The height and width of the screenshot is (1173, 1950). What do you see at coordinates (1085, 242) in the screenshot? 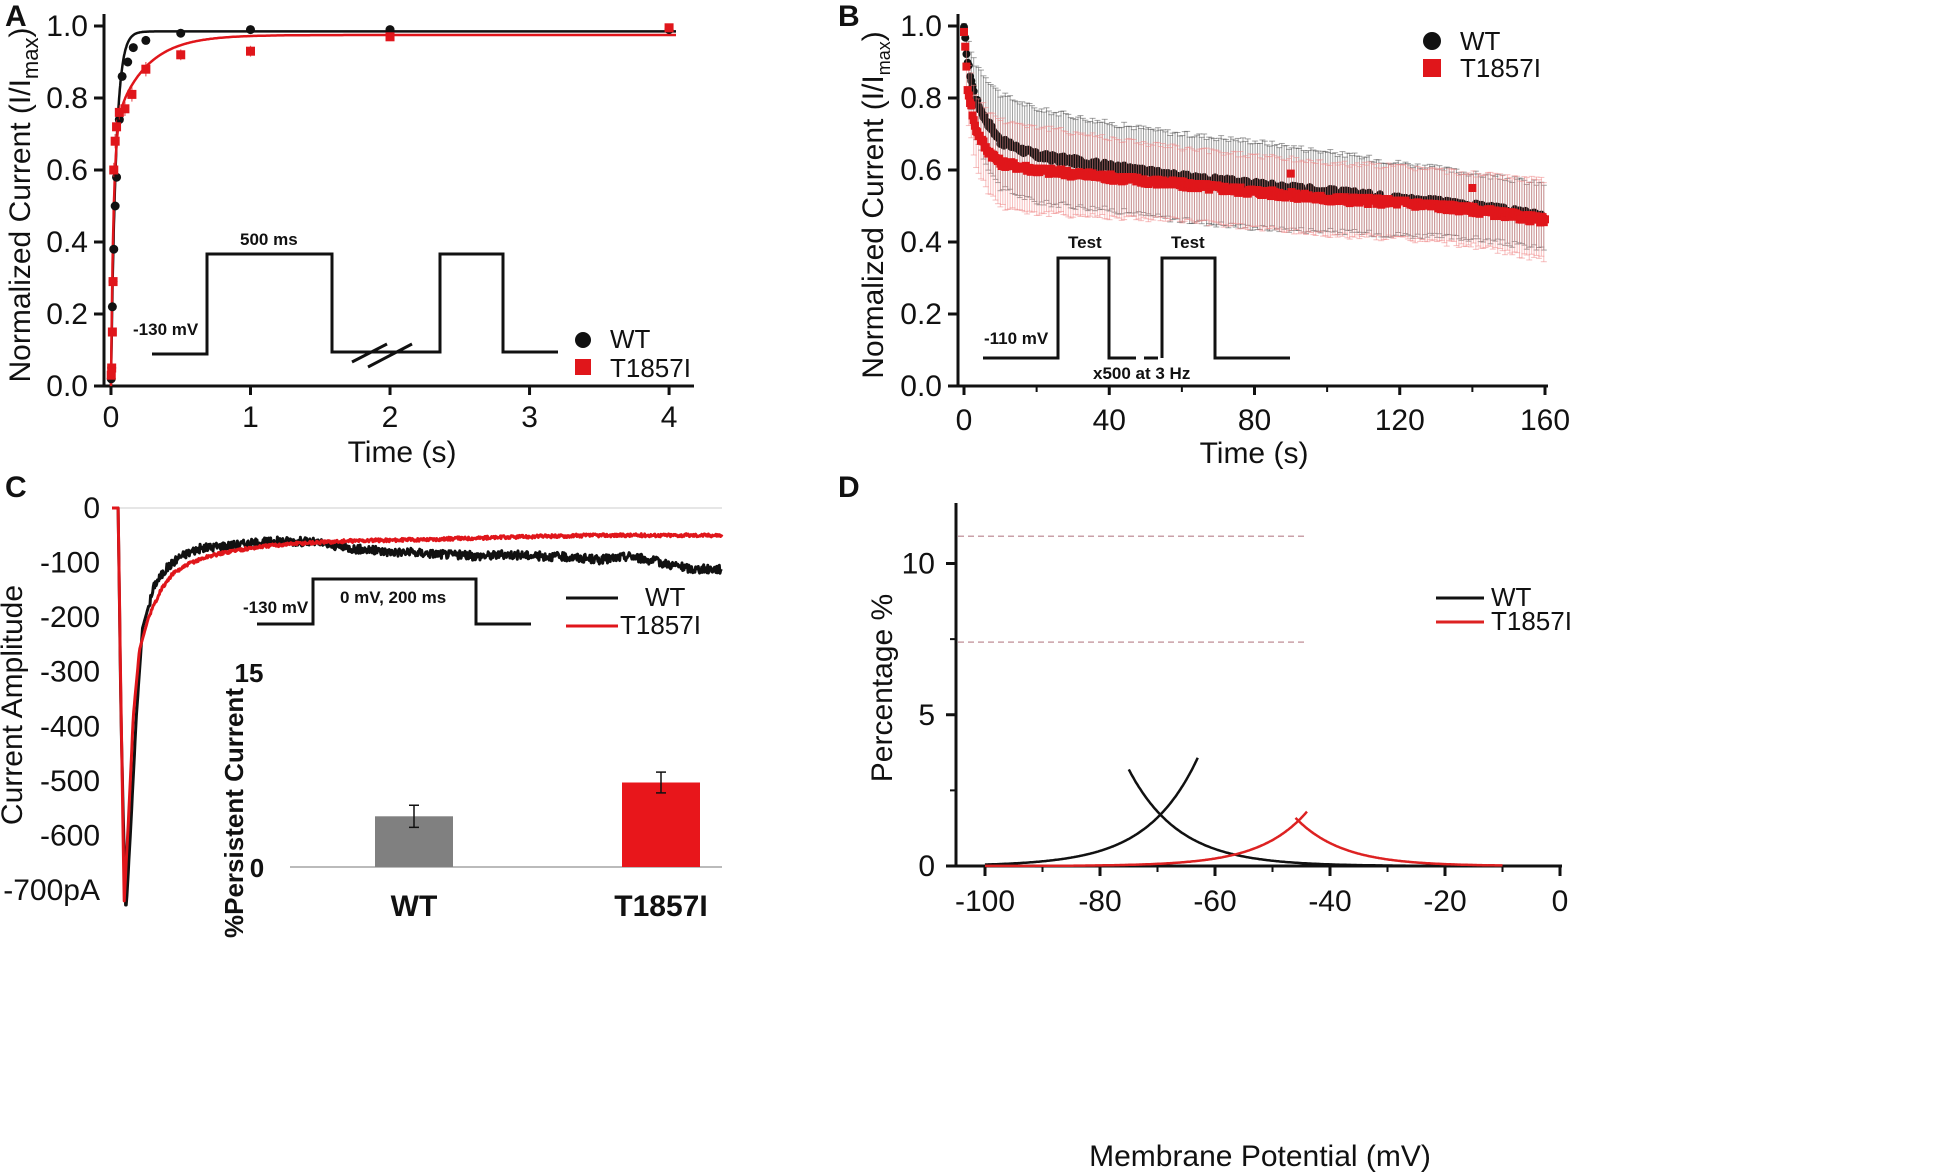
I see `panel-b-test1-label: Test` at bounding box center [1085, 242].